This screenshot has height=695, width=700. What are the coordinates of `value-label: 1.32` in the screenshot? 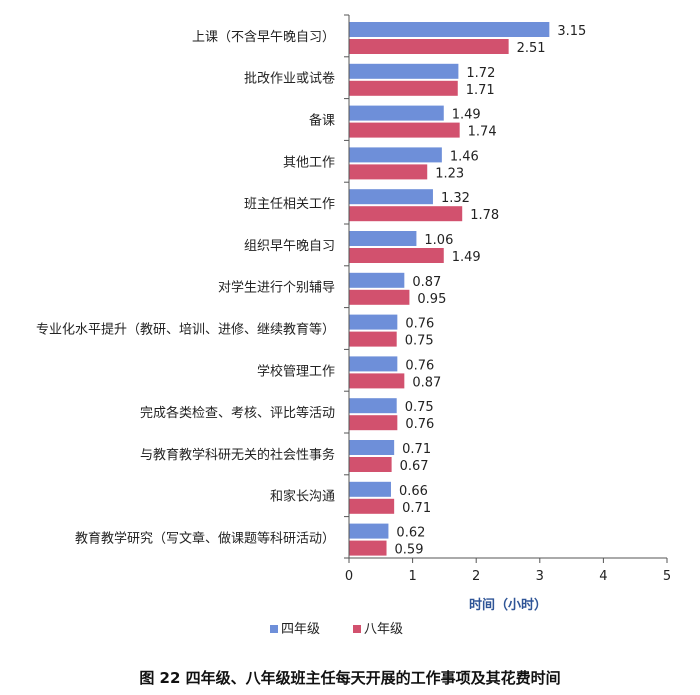 It's located at (455, 198).